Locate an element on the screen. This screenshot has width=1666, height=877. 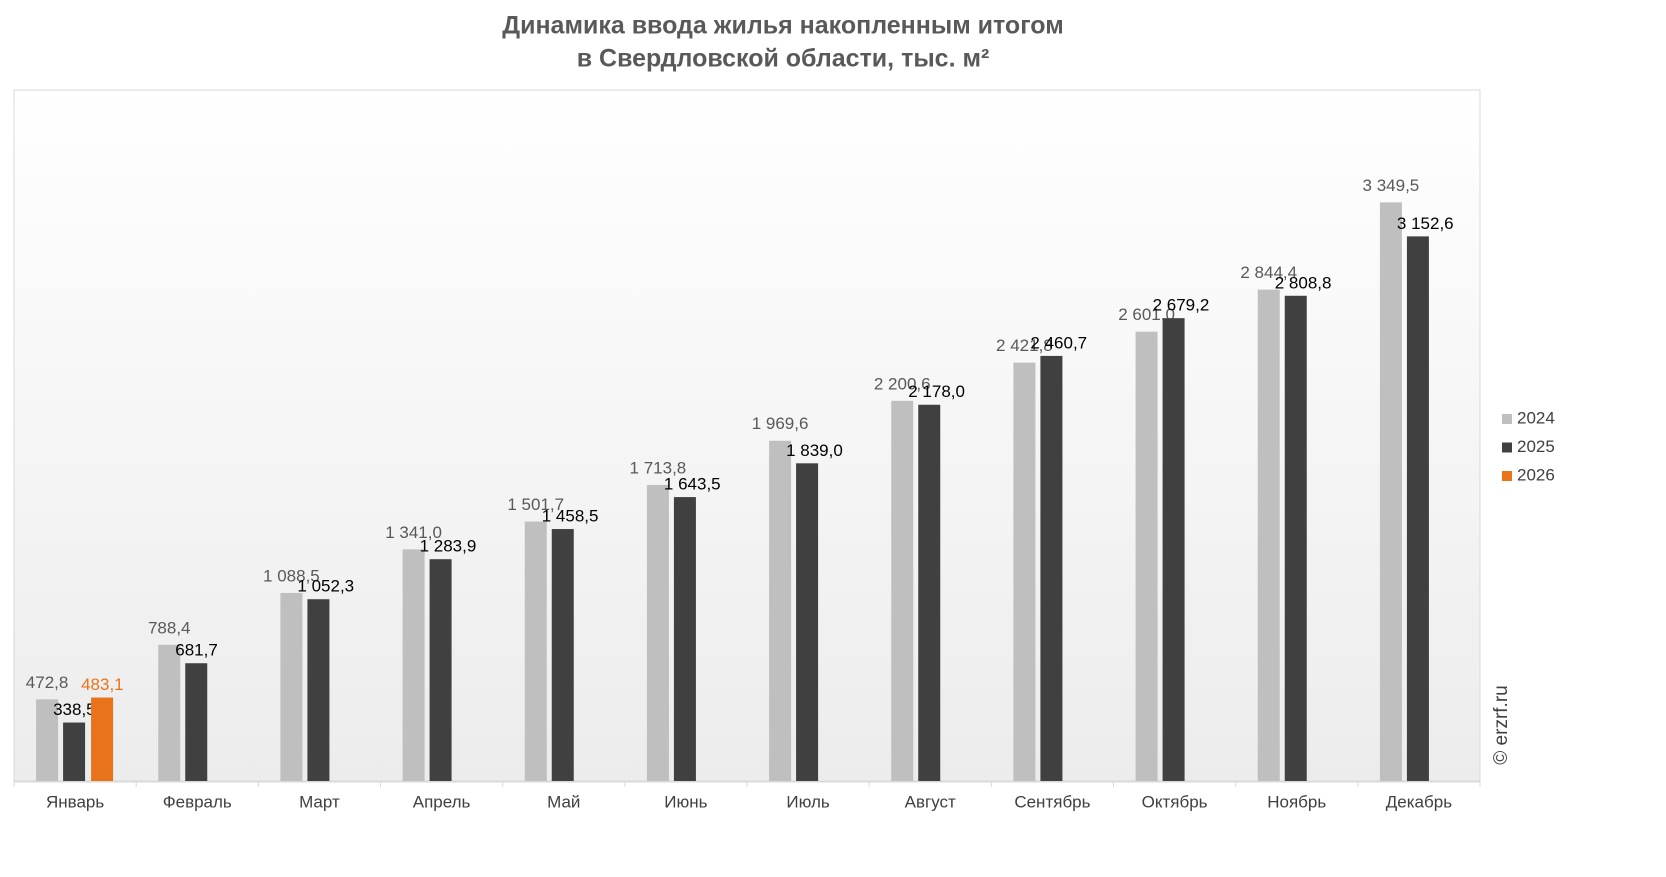
x-tick-label: Август is located at coordinates (930, 801).